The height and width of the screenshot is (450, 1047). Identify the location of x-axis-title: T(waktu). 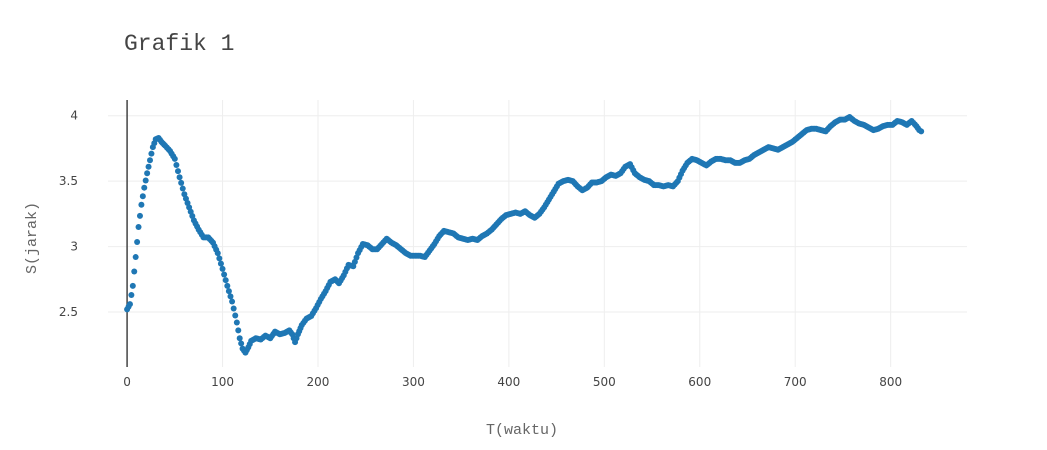
(522, 430).